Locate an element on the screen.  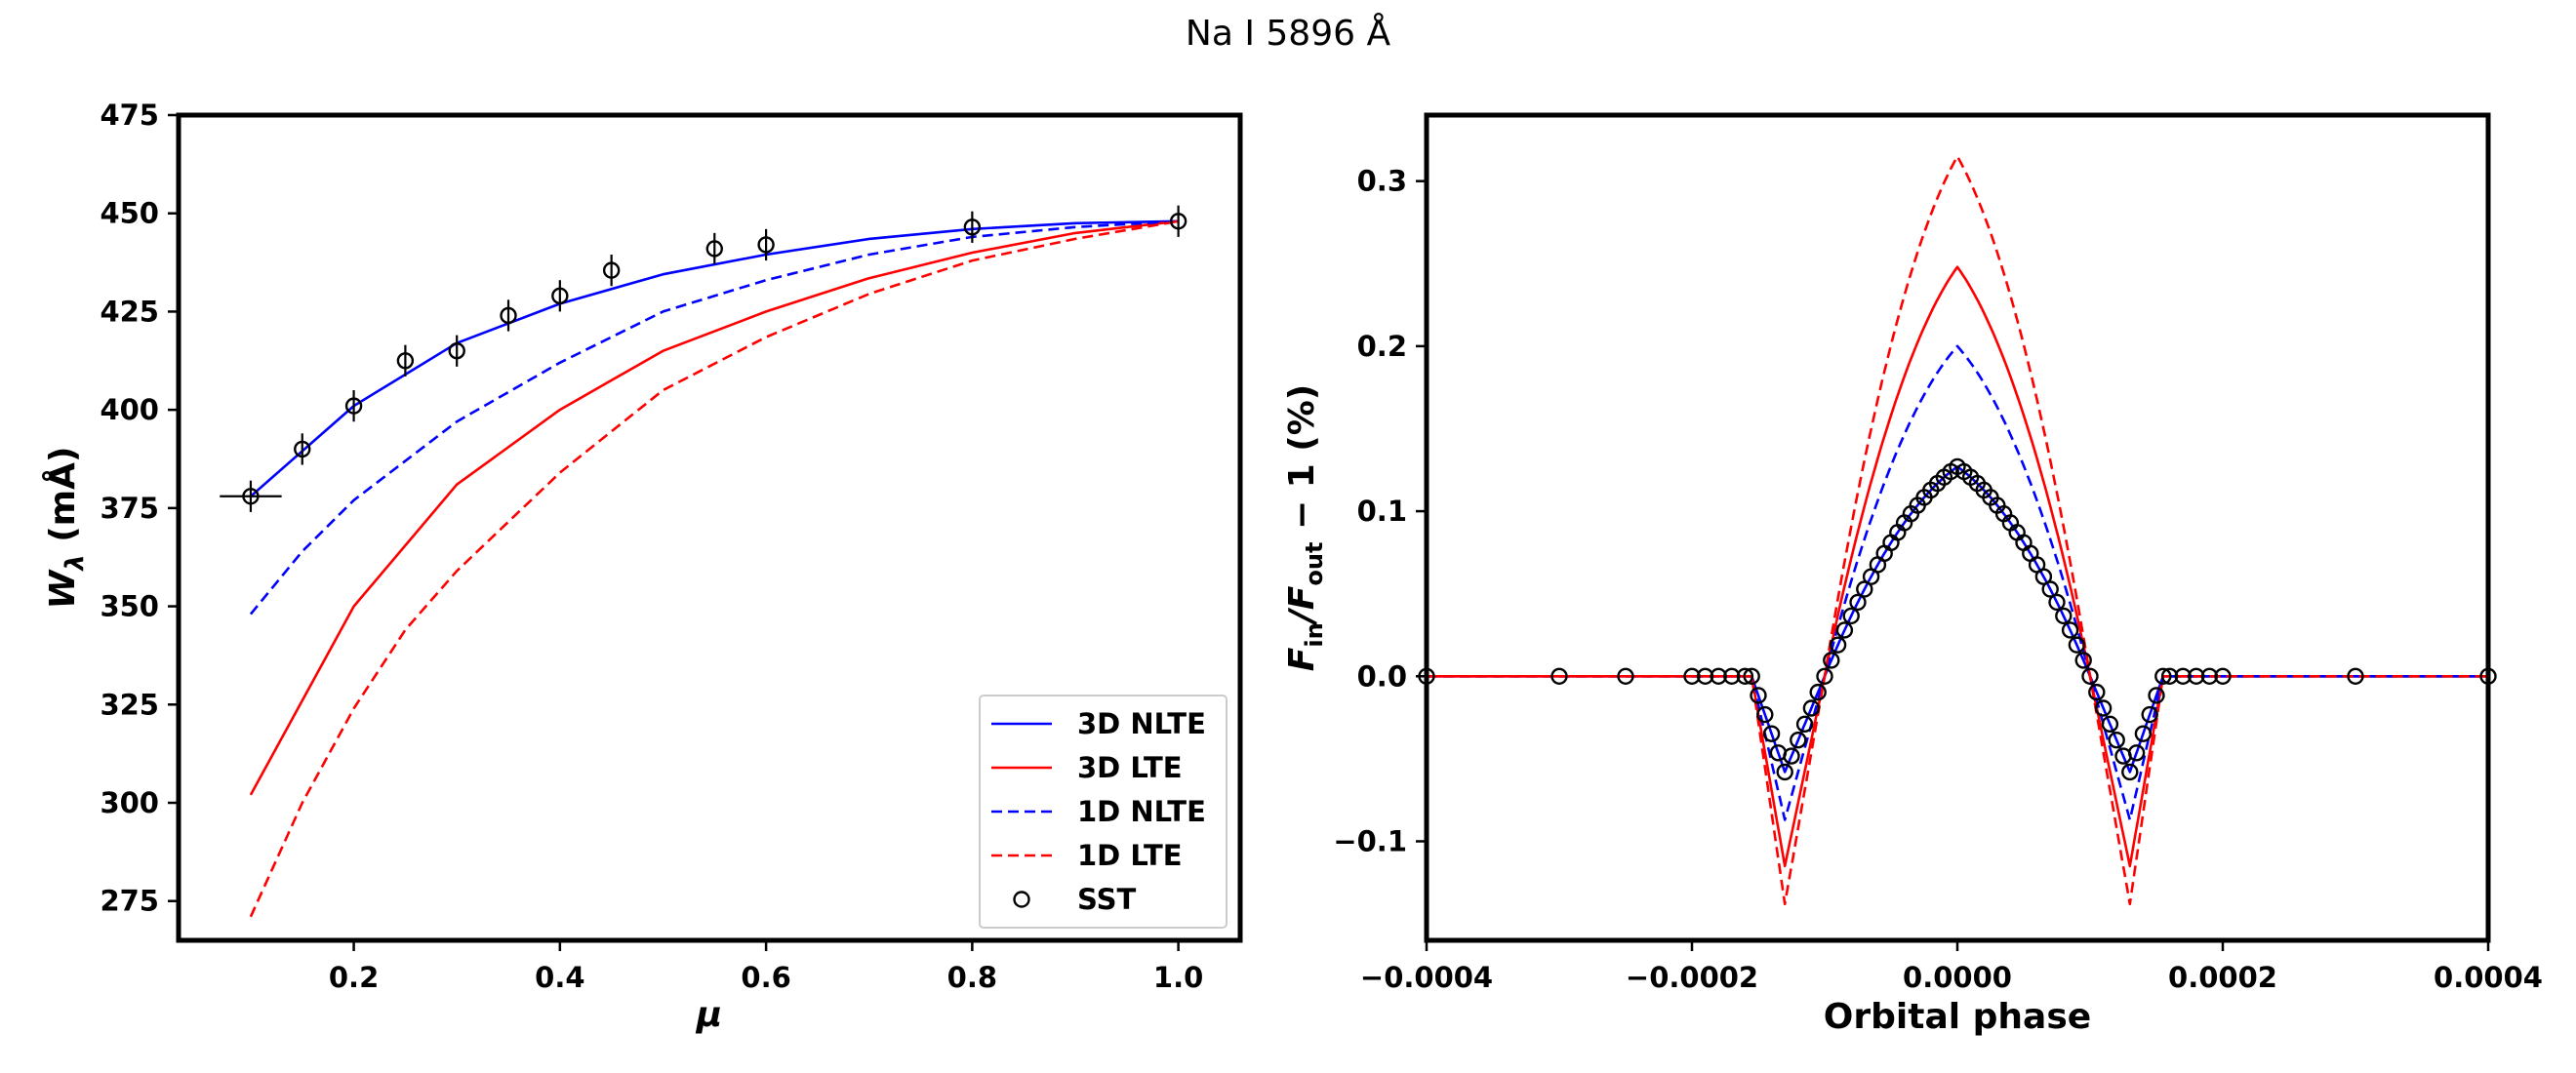
left-xtick-label: 0.4 is located at coordinates (559, 977).